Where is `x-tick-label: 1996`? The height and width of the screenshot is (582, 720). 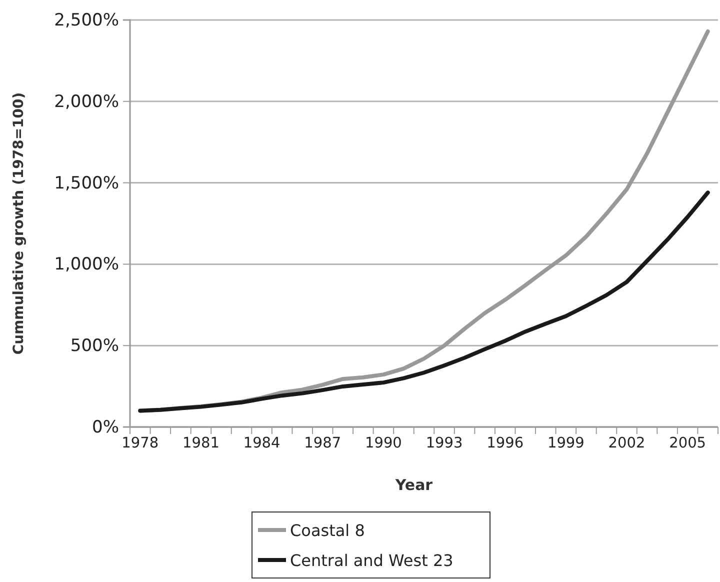
x-tick-label: 1996 is located at coordinates (505, 443).